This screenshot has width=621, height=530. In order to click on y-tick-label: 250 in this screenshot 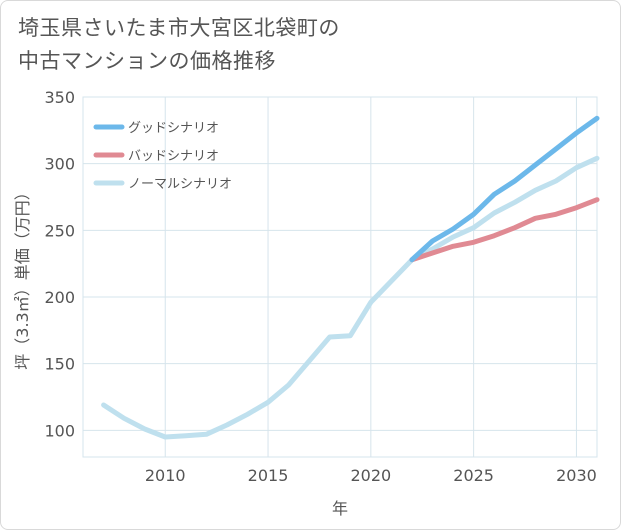, I will do `click(59, 230)`.